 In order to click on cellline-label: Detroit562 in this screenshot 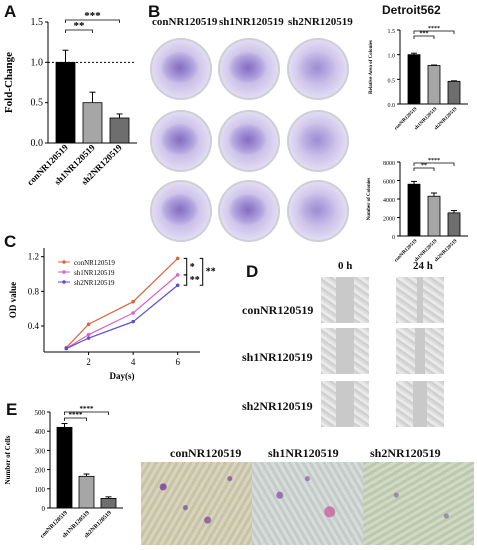, I will do `click(411, 10)`.